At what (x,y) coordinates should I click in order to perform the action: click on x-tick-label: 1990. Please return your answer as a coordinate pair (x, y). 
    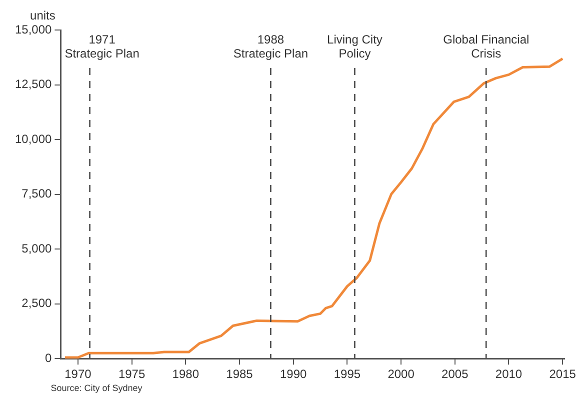
    Looking at the image, I should click on (294, 374).